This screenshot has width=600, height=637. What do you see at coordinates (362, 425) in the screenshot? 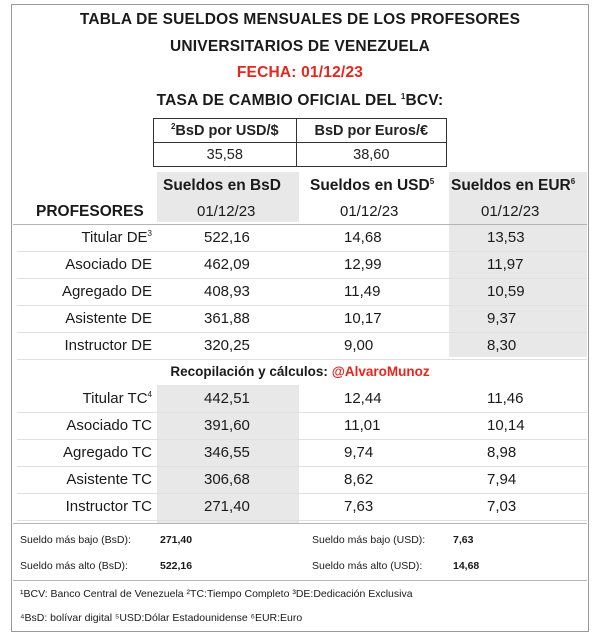
I see `salary-usd: 11,01` at bounding box center [362, 425].